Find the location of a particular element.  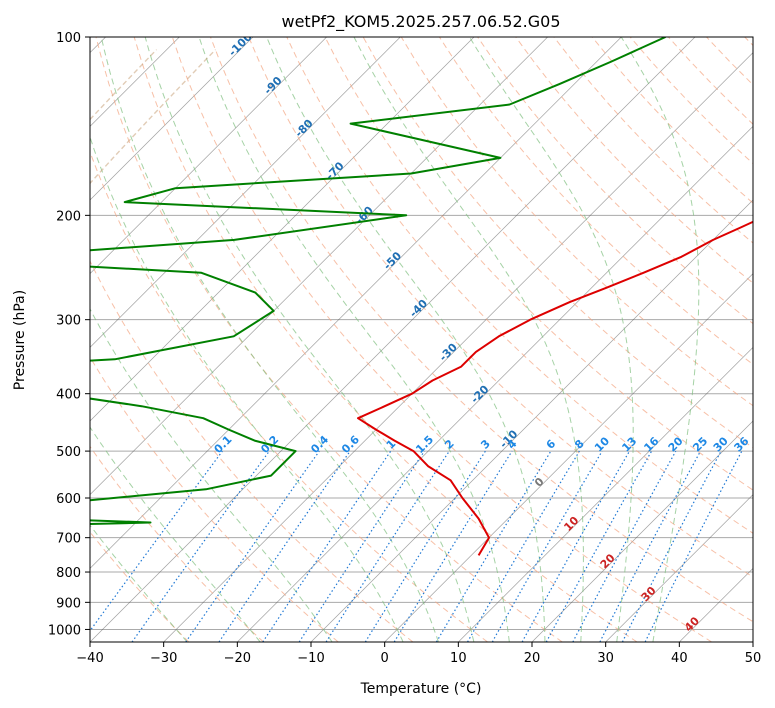

skewed-temperature-label: 40 is located at coordinates (692, 624).